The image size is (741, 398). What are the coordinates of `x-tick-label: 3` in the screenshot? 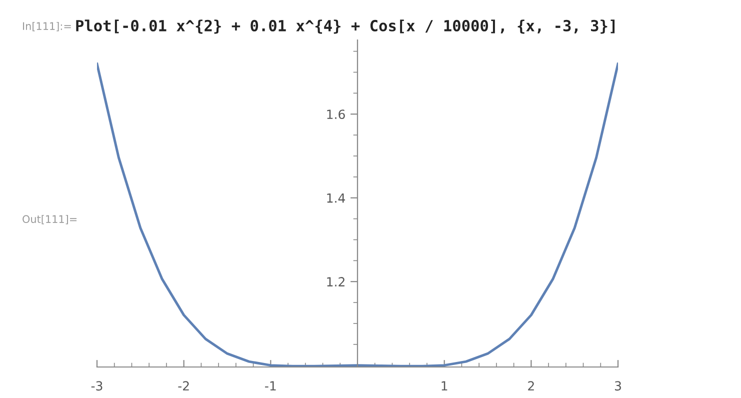 It's located at (617, 386).